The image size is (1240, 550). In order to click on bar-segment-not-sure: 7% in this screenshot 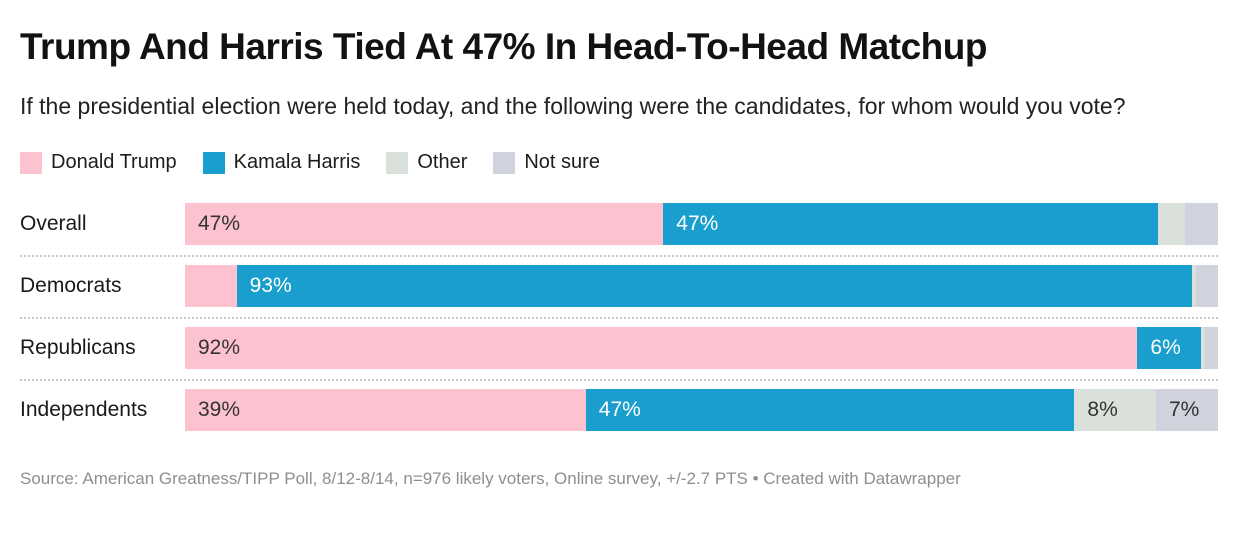, I will do `click(1186, 410)`.